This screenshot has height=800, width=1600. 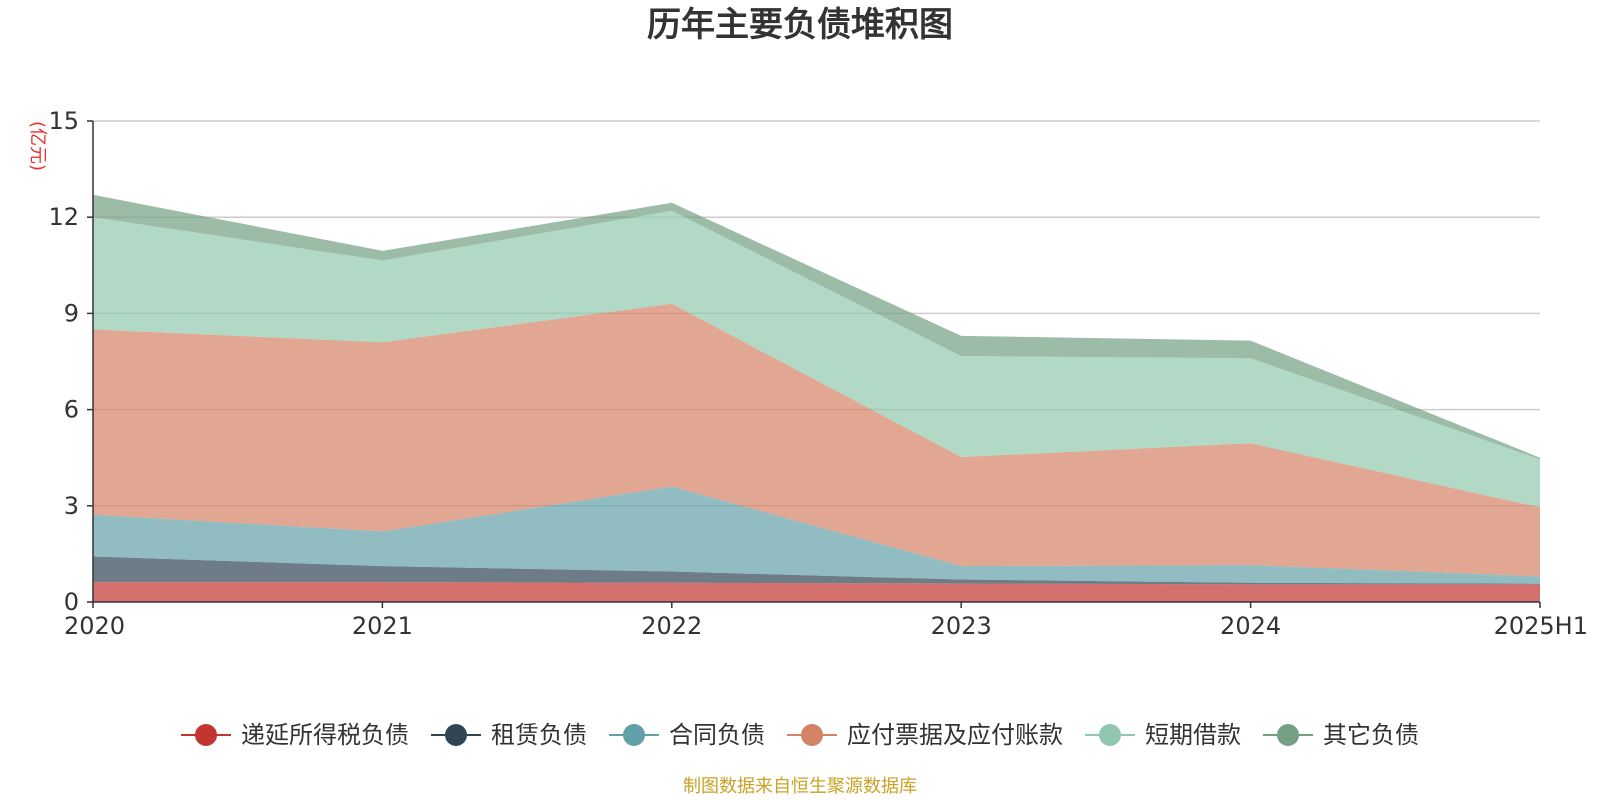 I want to click on y-tick-label-2: 6, so click(x=71, y=410).